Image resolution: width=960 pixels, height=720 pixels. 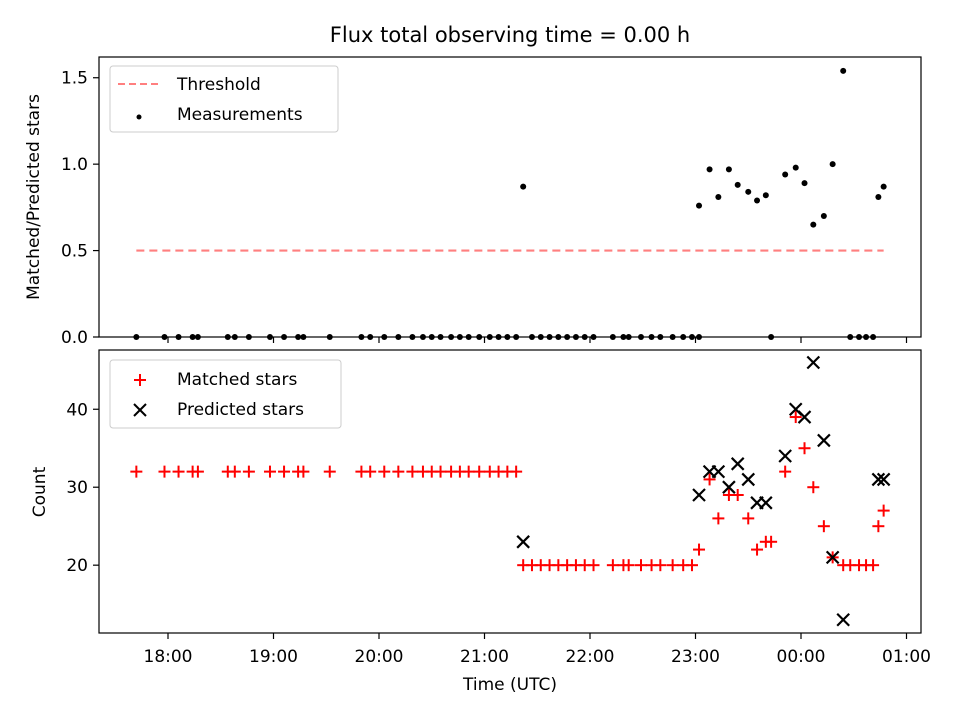 What do you see at coordinates (484, 657) in the screenshot?
I see `bottom-xtick-label: 21:00` at bounding box center [484, 657].